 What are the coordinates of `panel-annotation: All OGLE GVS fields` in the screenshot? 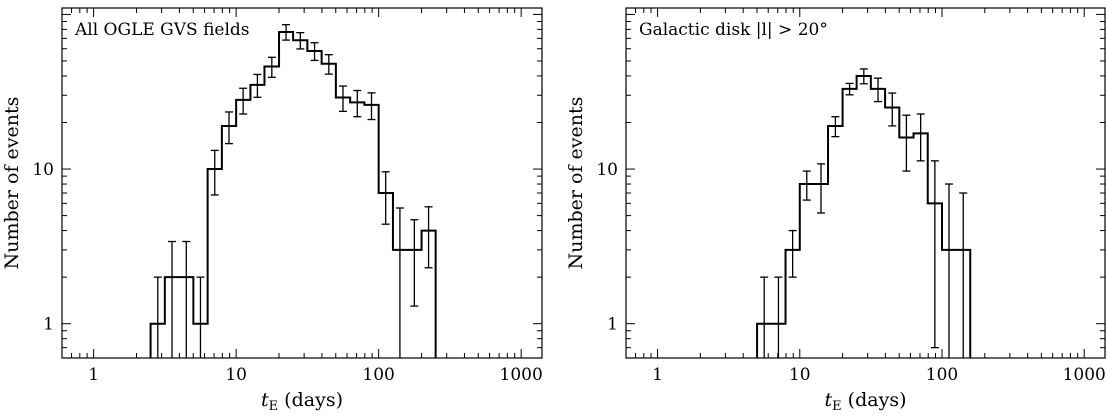 It's located at (162, 30).